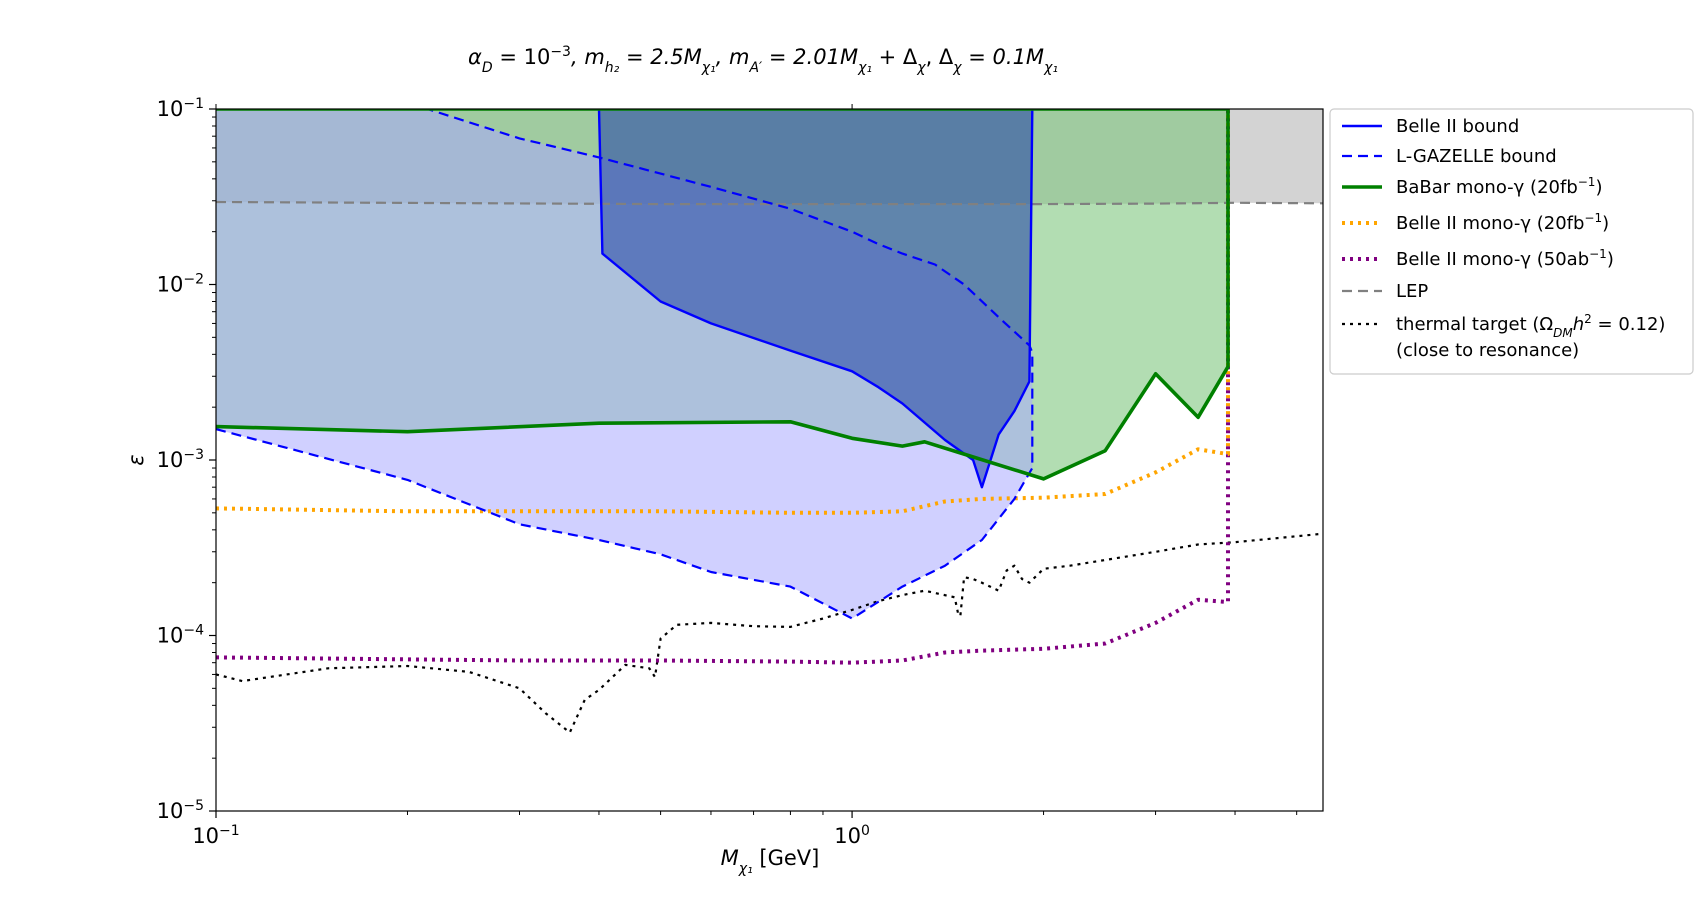 This screenshot has width=1700, height=900. What do you see at coordinates (180, 108) in the screenshot?
I see `y-tick-label: 10⁻¹` at bounding box center [180, 108].